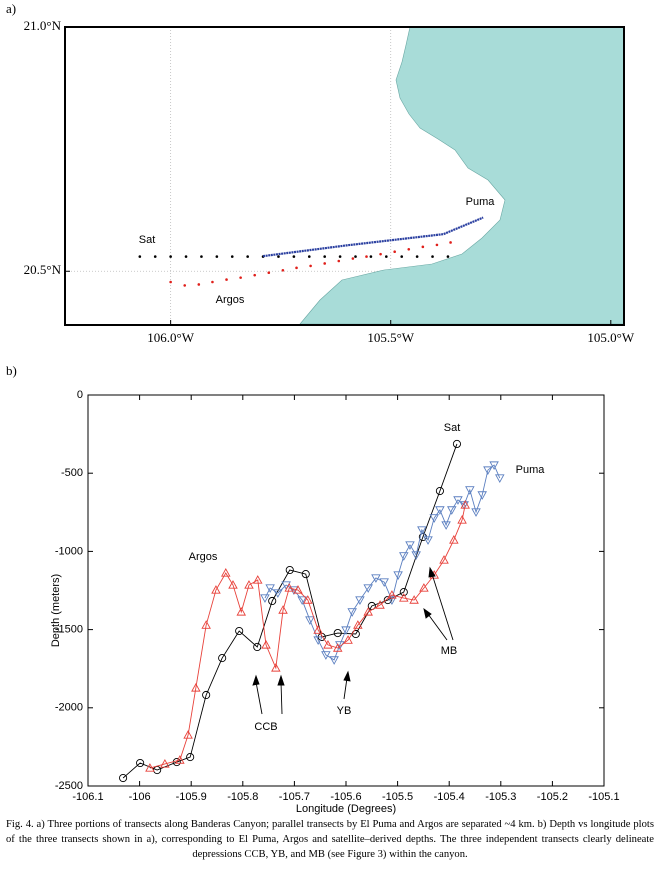 The image size is (660, 879). Describe the element at coordinates (87, 797) in the screenshot. I see `x-tick-label: -106.1` at that location.